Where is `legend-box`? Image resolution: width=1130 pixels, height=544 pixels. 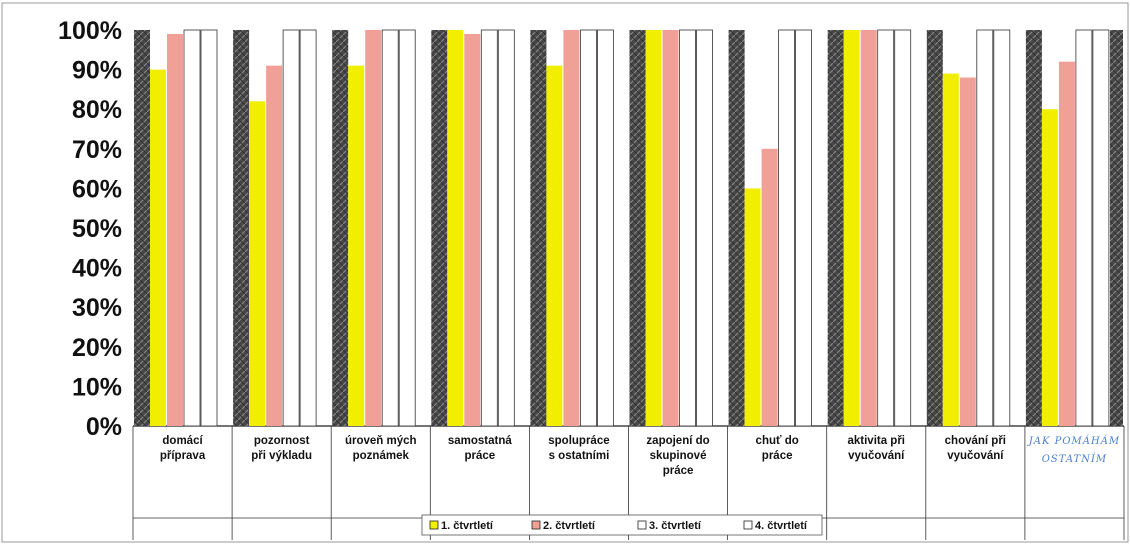 legend-box is located at coordinates (622, 525).